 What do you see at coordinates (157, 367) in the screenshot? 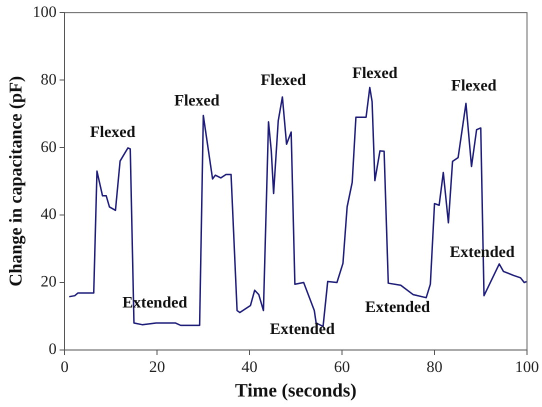
I see `x-tick-label: 20` at bounding box center [157, 367].